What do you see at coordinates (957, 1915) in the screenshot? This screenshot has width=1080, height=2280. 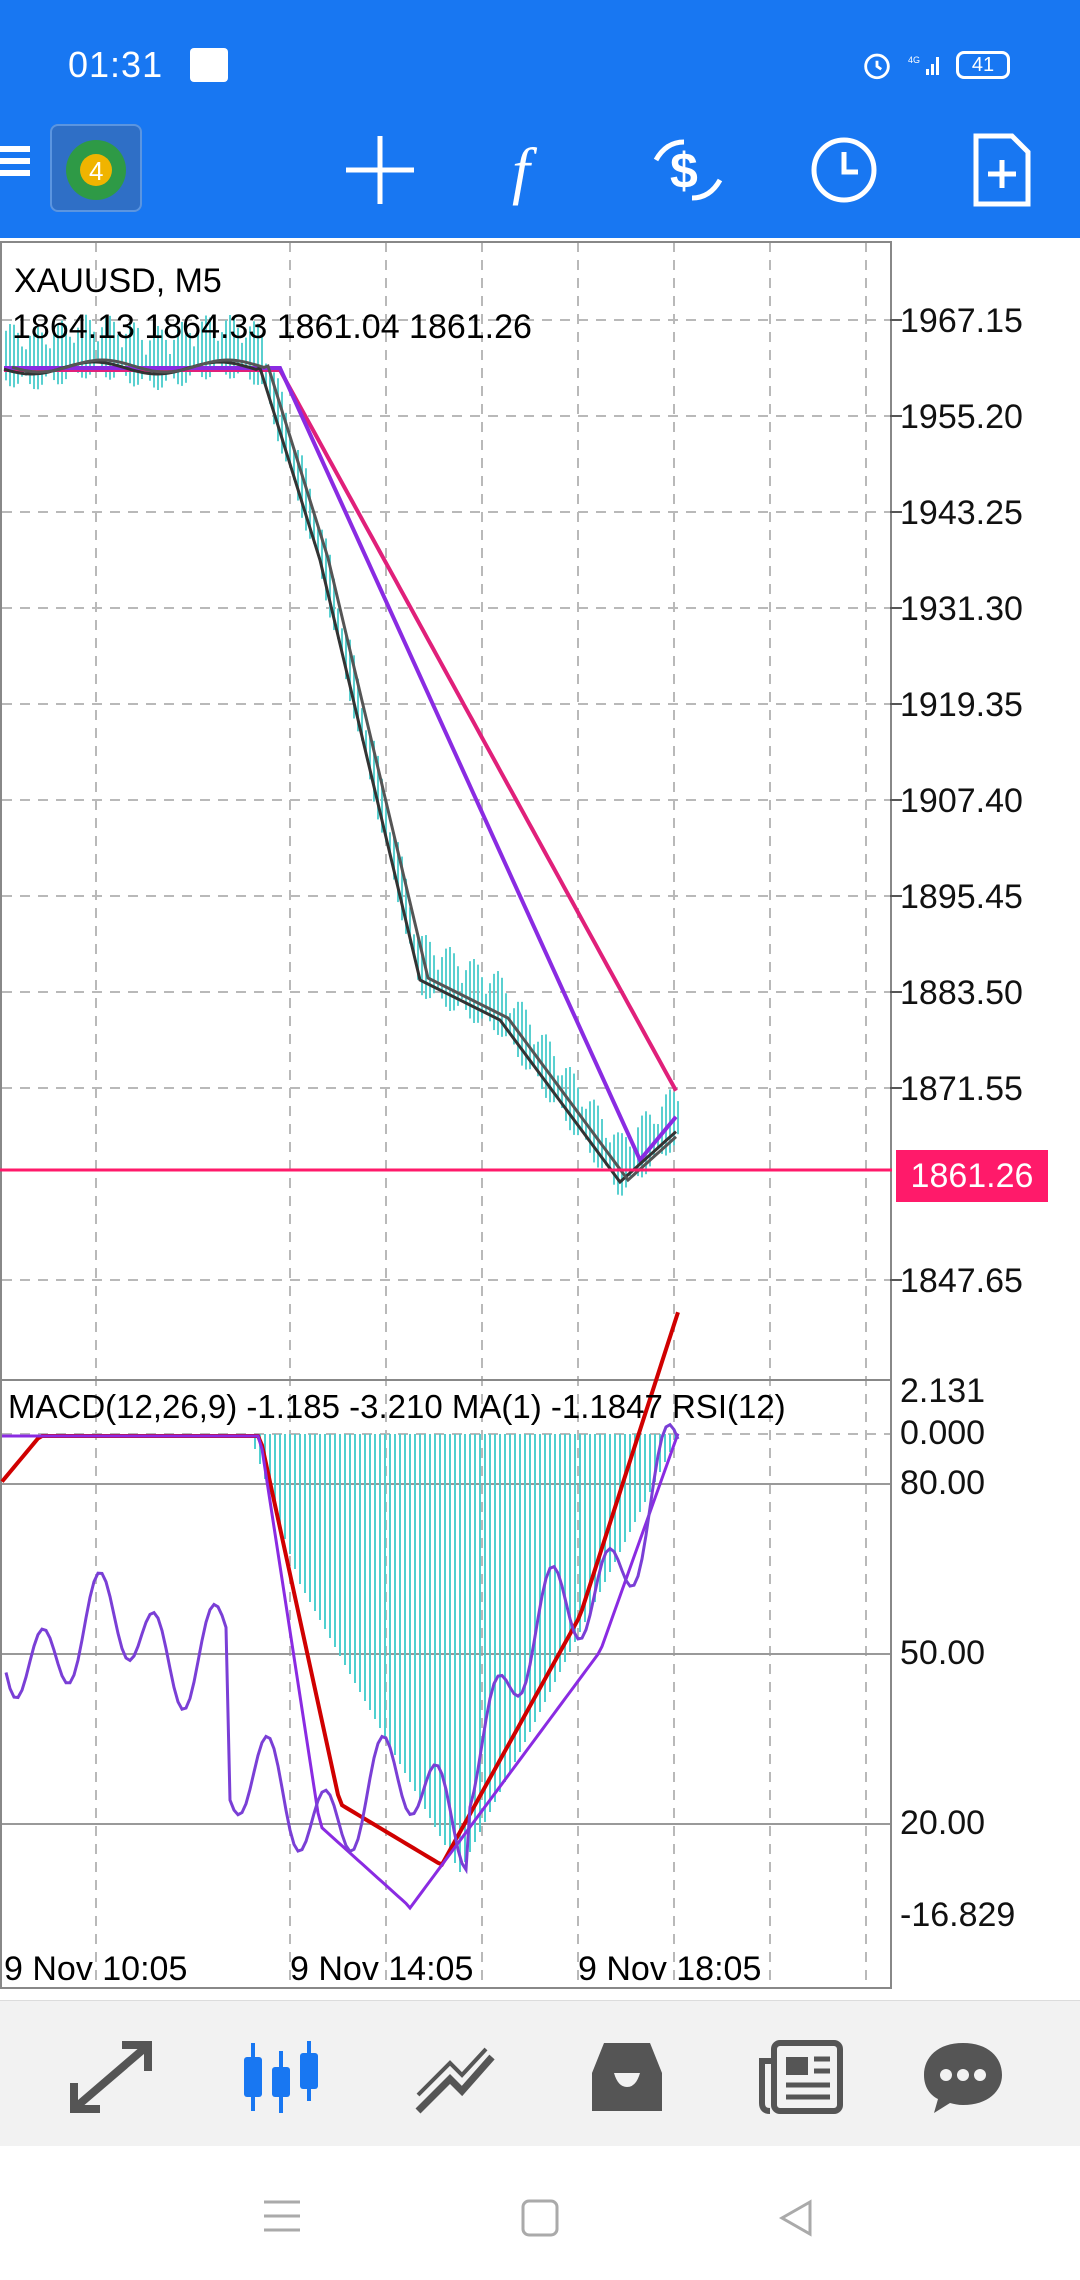 I see `indicator-label: -16.829` at bounding box center [957, 1915].